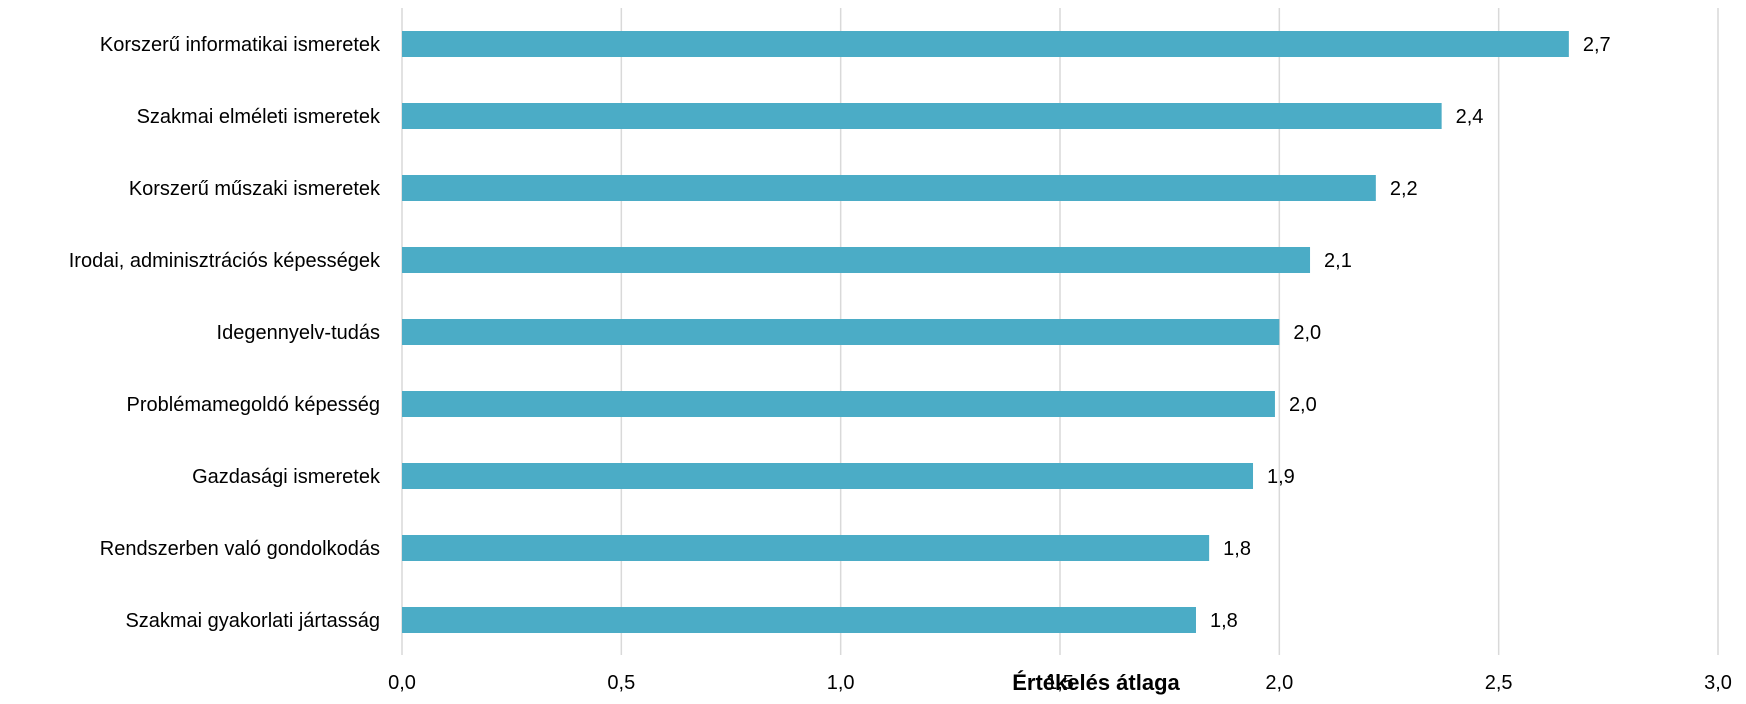  Describe the element at coordinates (252, 621) in the screenshot. I see `category-label: Szakmai gyakorlati jártasság` at that location.